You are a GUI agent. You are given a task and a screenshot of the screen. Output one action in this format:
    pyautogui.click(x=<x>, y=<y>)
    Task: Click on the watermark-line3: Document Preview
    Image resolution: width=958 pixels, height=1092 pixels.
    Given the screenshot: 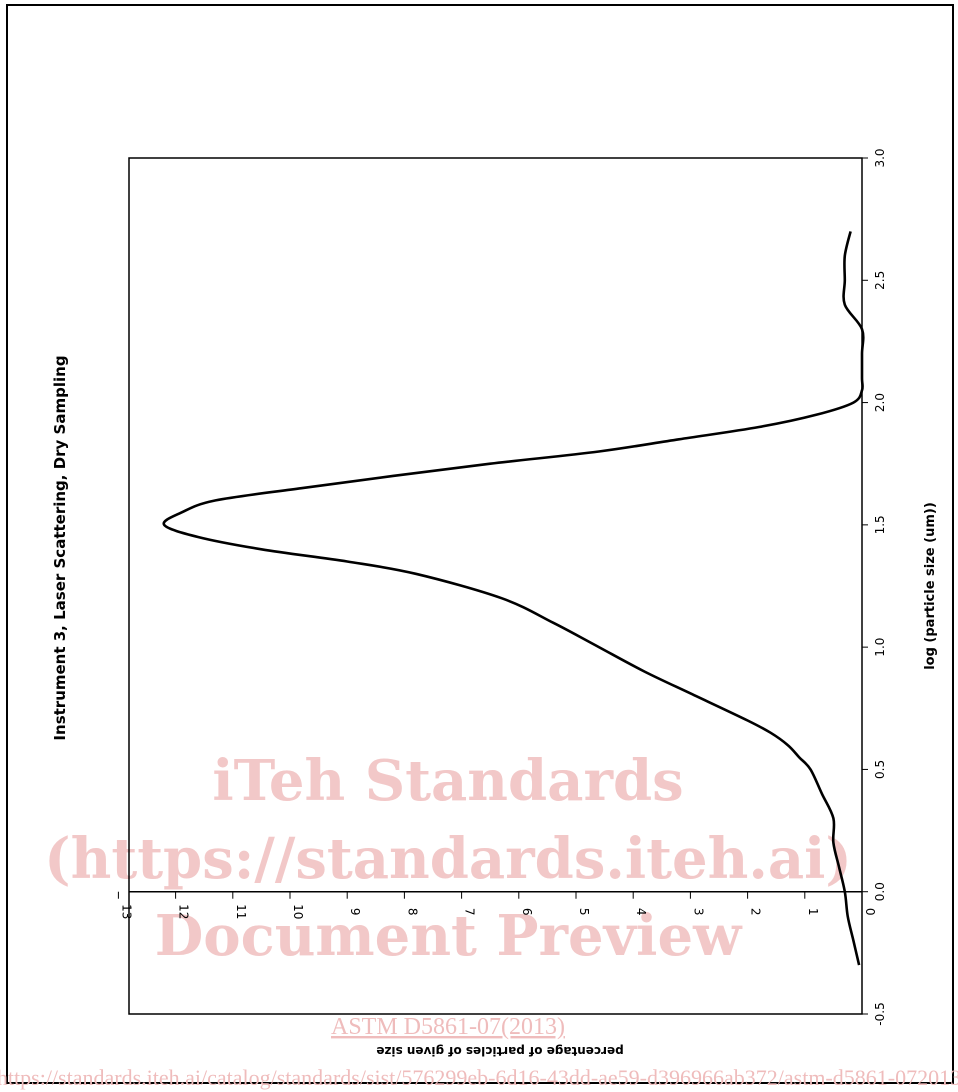 What is the action you would take?
    pyautogui.click(x=449, y=936)
    